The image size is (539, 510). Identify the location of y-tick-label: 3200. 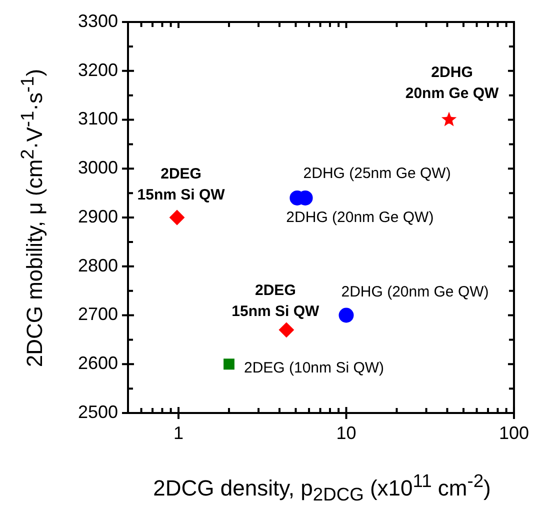
(98, 70).